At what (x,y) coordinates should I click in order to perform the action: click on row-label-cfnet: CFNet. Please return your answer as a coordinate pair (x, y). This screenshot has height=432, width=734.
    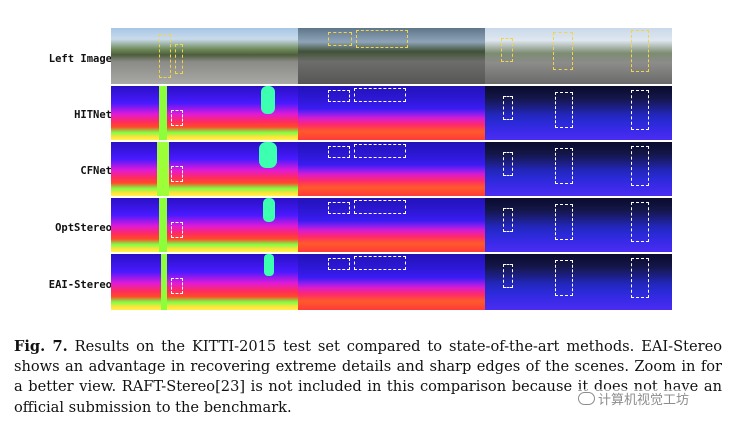
    Looking at the image, I should click on (96, 171).